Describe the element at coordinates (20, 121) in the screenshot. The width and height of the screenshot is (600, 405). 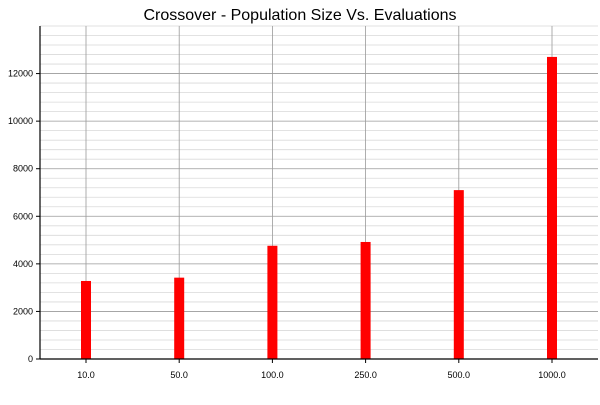
I see `y-tick-label: 10000` at that location.